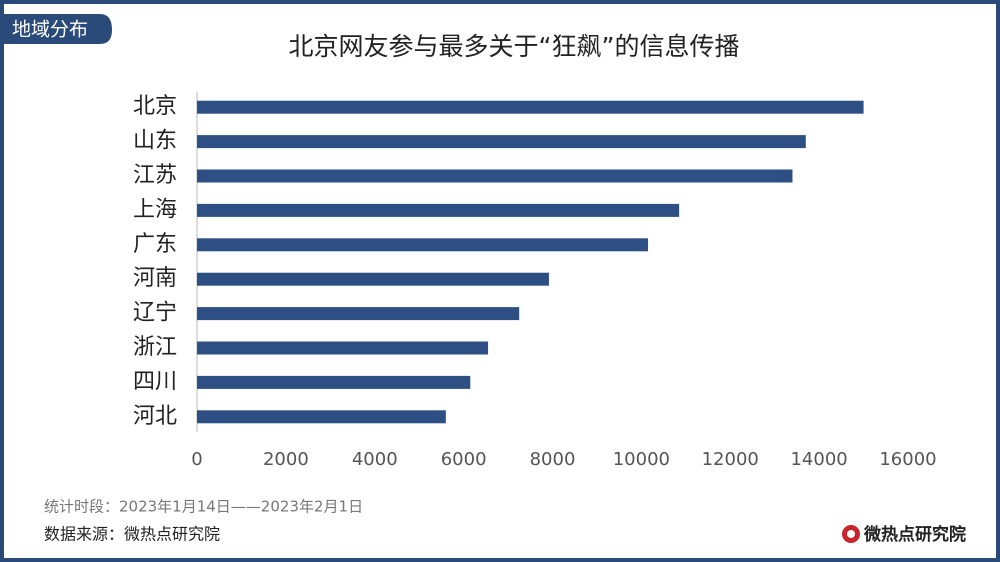 The width and height of the screenshot is (1000, 562). What do you see at coordinates (155, 244) in the screenshot?
I see `y-tick-label: 广东` at bounding box center [155, 244].